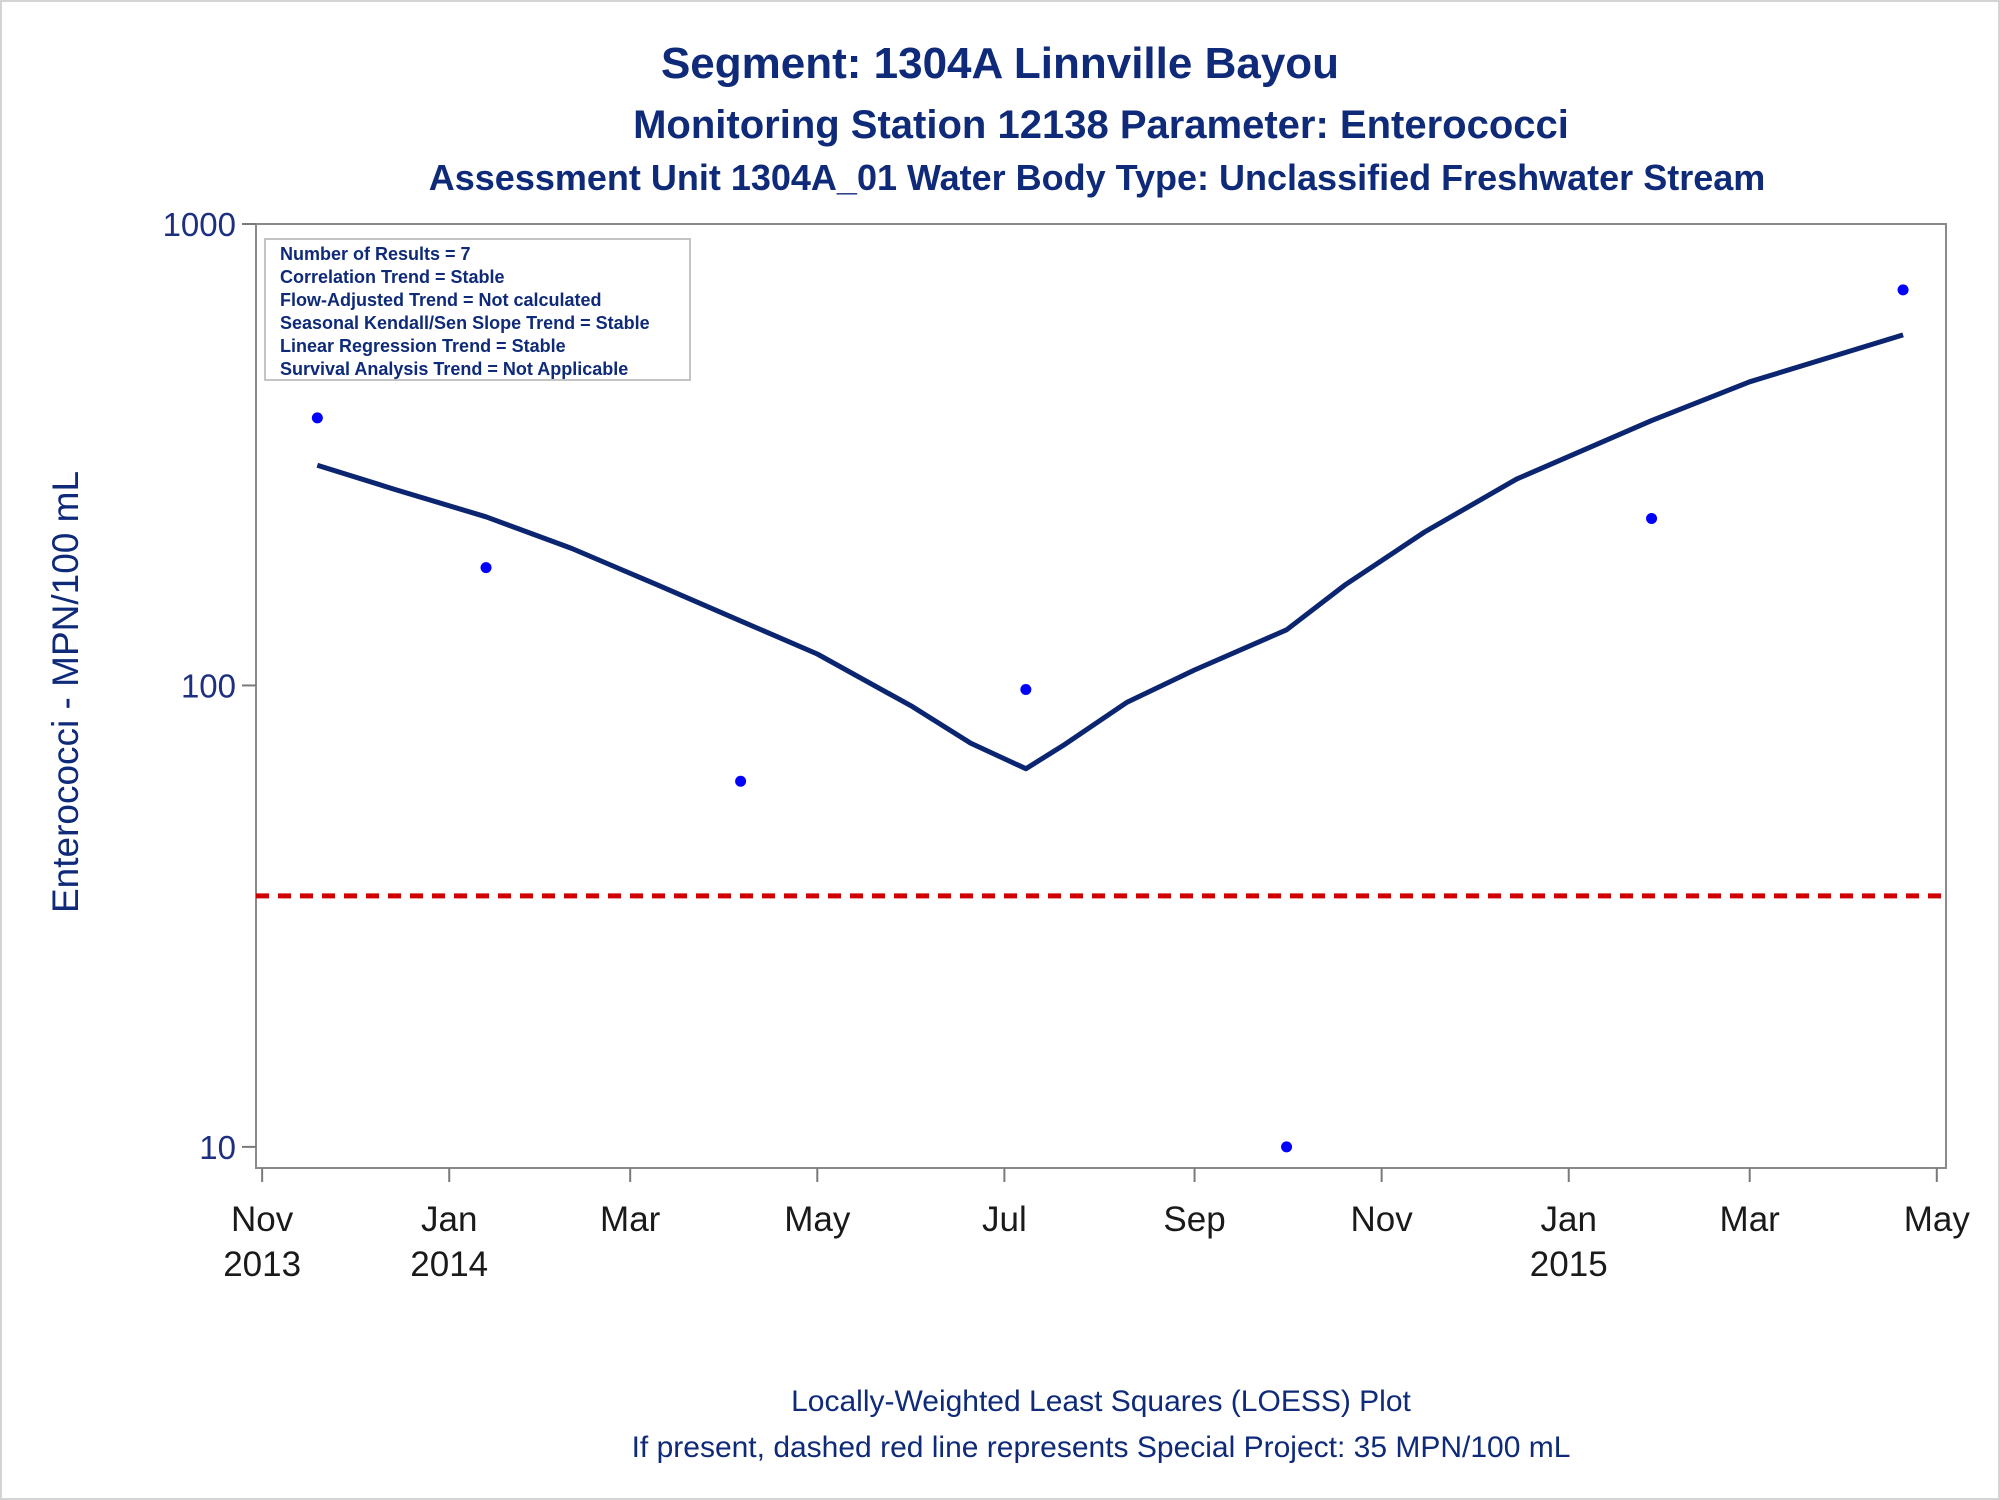 The height and width of the screenshot is (1500, 2000). I want to click on x-tick-label: Jul, so click(1004, 1219).